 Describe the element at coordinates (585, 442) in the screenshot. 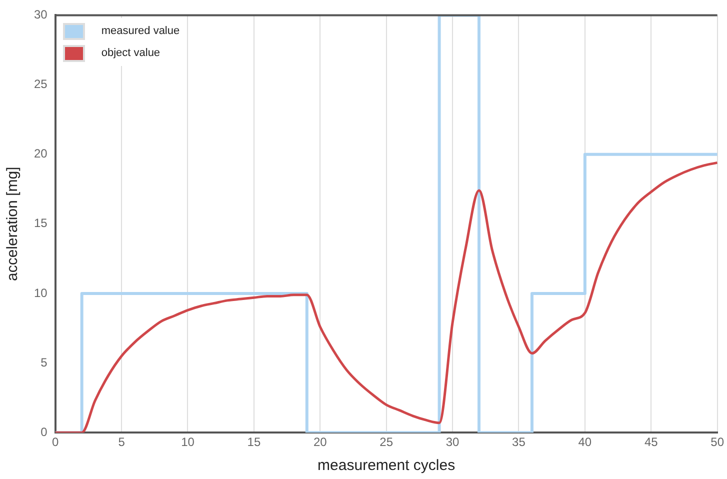

I see `x-tick-label: 40` at that location.